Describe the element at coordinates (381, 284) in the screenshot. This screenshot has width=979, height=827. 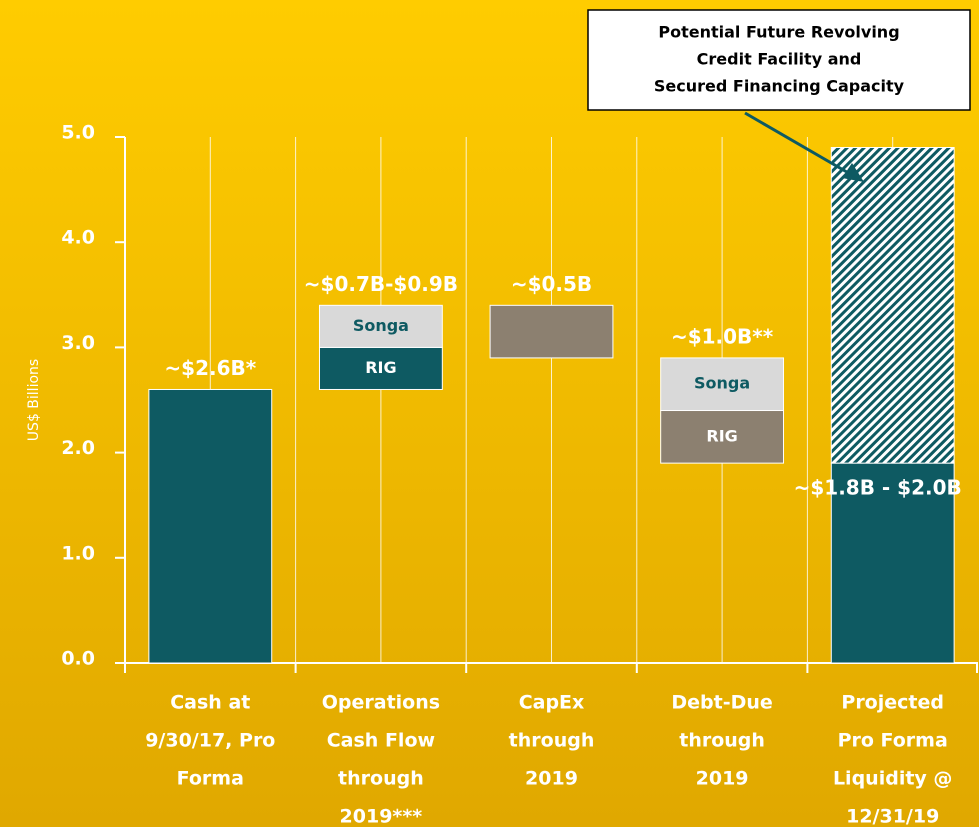
I see `value-label: ~$0.7B-$0.9B` at that location.